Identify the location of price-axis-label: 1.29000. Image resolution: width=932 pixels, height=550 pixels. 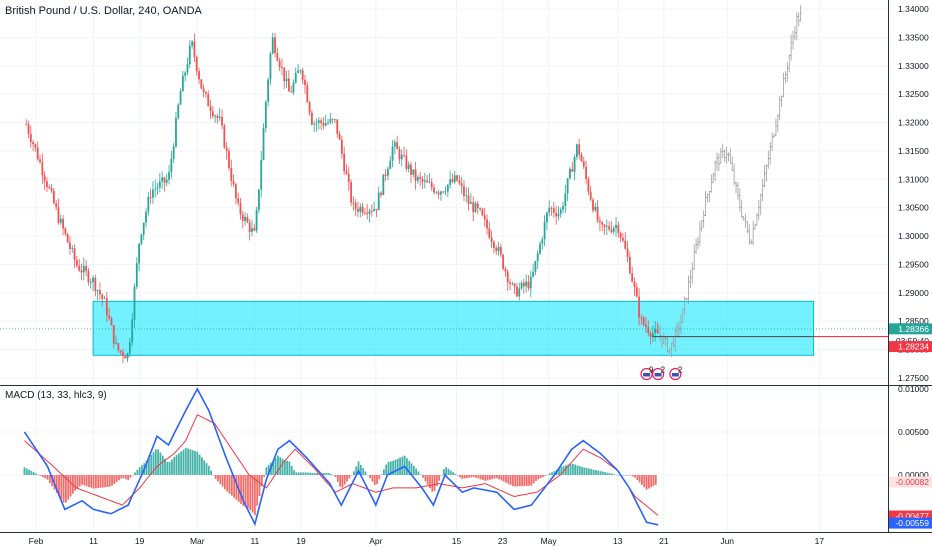
(913, 293).